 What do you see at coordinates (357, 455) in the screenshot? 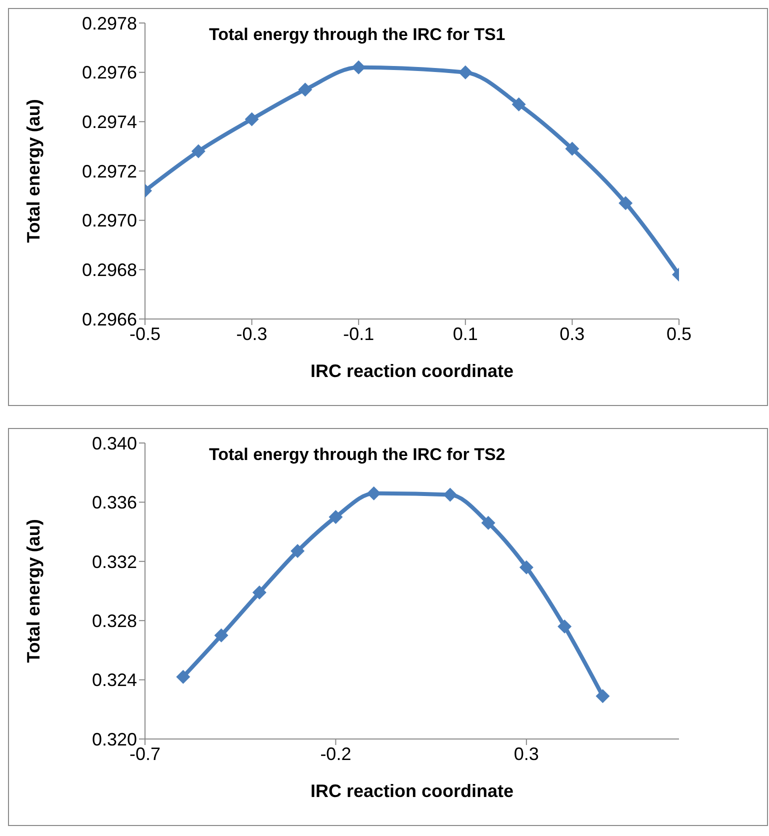
I see `chart-title: Total energy through the IRC for TS2` at bounding box center [357, 455].